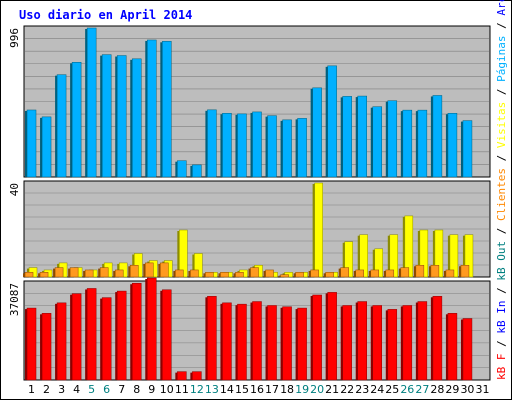 The image size is (512, 400). Describe the element at coordinates (272, 389) in the screenshot. I see `x-tick-label-day-17: 17` at that location.